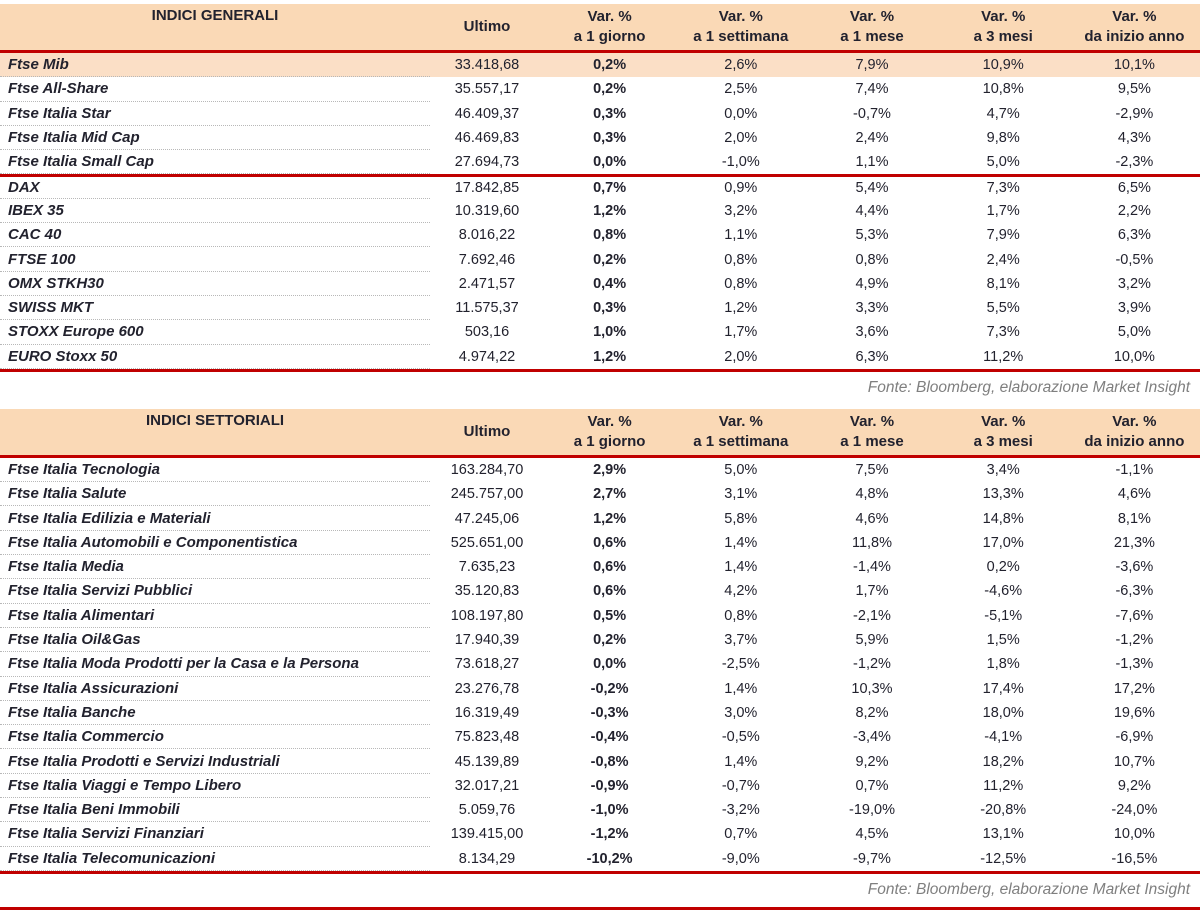 The height and width of the screenshot is (910, 1200). What do you see at coordinates (872, 235) in the screenshot?
I see `var-value: 5,3%` at bounding box center [872, 235].